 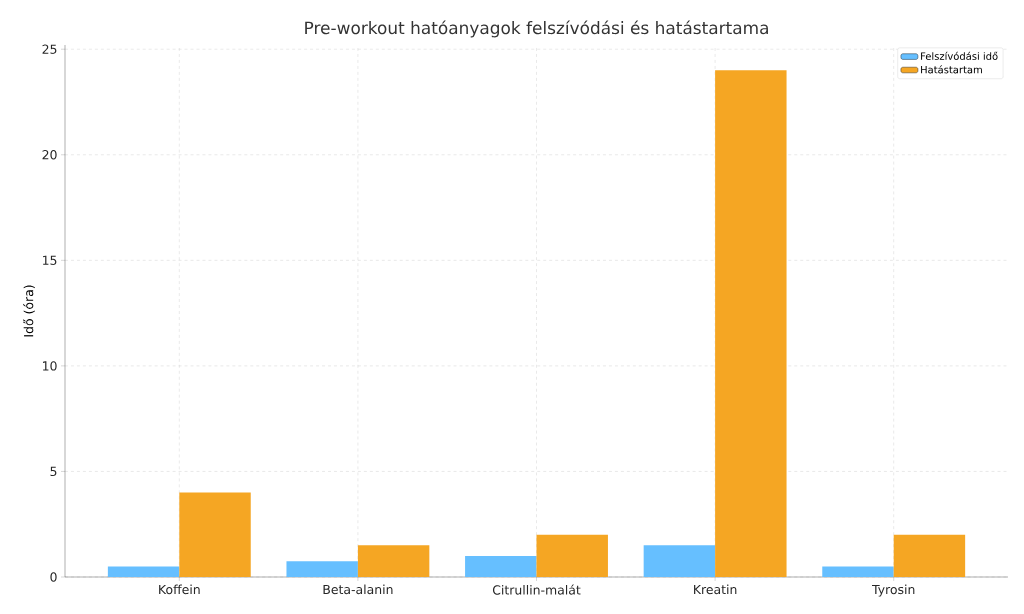 What do you see at coordinates (536, 29) in the screenshot?
I see `chart-title: Pre-workout hatóanyagok felszívódási és hatástartama` at bounding box center [536, 29].